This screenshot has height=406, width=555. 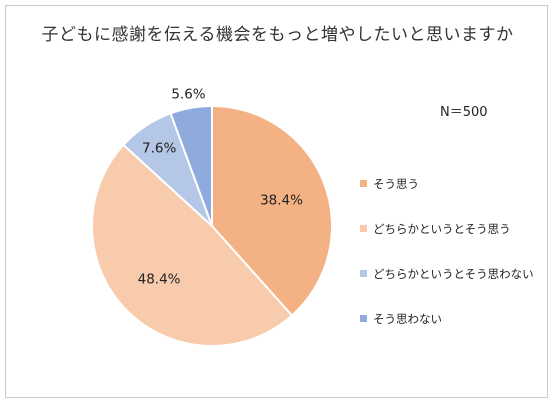 What do you see at coordinates (464, 112) in the screenshot?
I see `sample-size-label: N＝500` at bounding box center [464, 112].